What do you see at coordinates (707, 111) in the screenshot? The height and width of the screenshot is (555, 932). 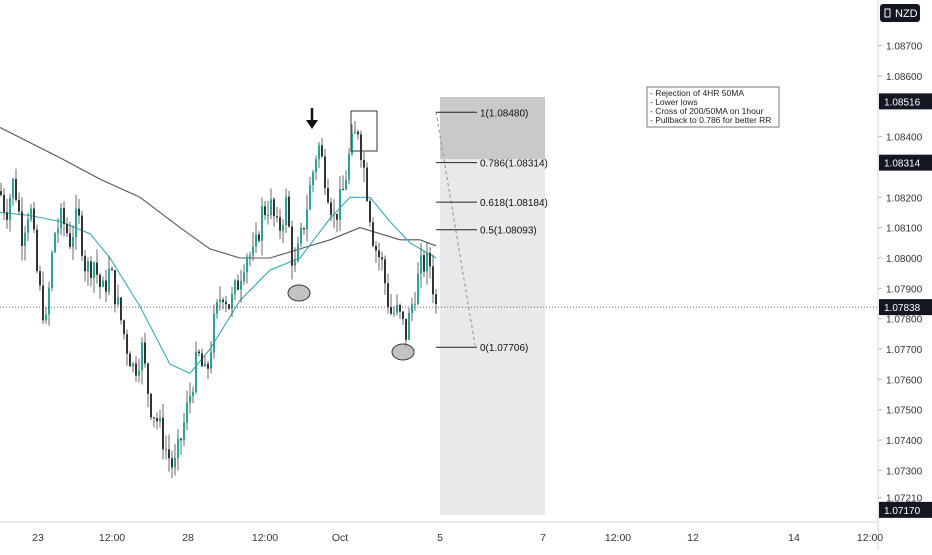 I see `note-3: - Cross of 200/50MA on 1hour` at bounding box center [707, 111].